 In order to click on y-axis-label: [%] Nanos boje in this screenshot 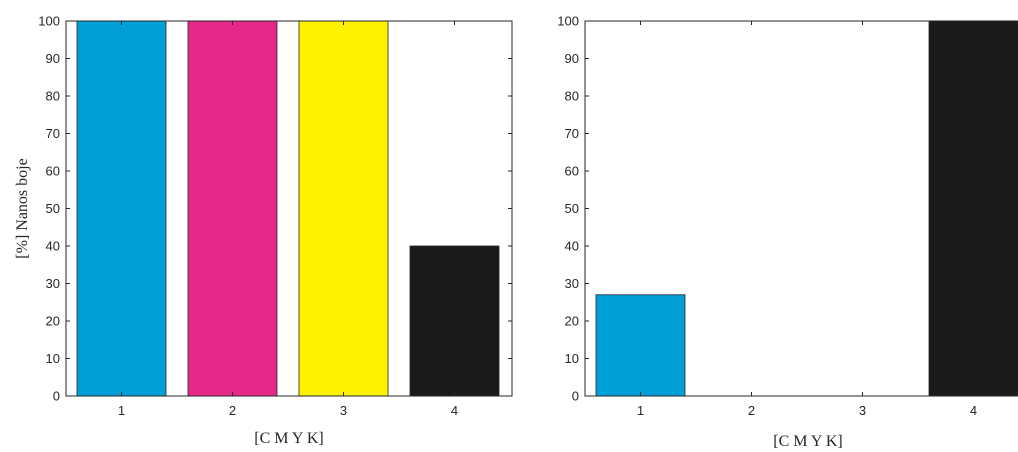, I will do `click(22, 208)`.